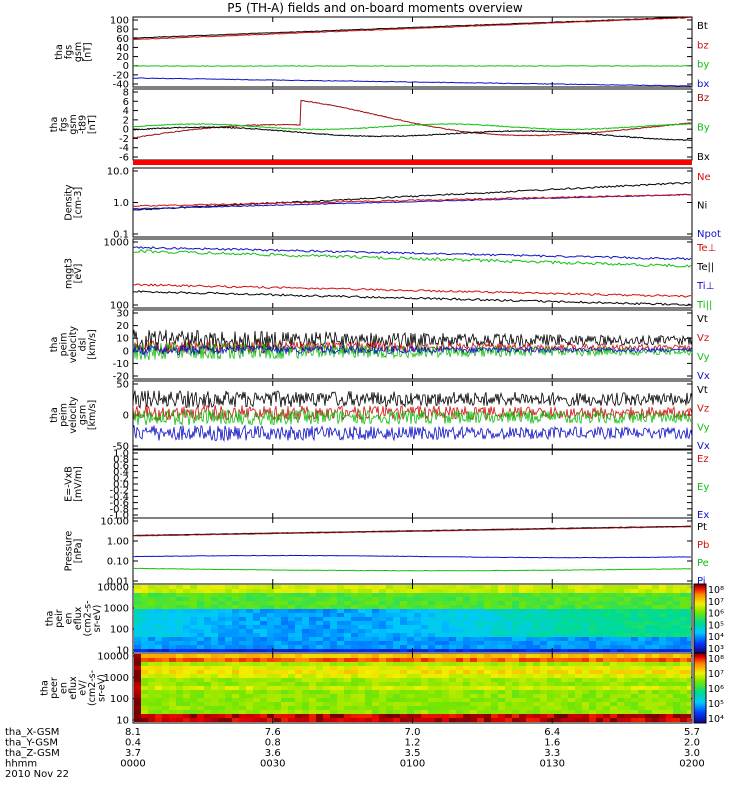  I want to click on y-tick-label: 10000, so click(113, 657).